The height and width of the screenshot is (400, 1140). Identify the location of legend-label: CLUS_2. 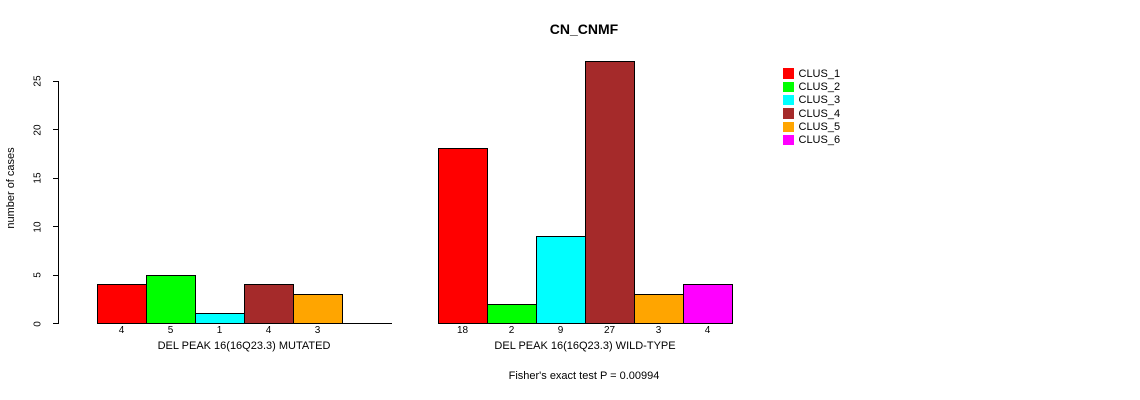
(819, 86).